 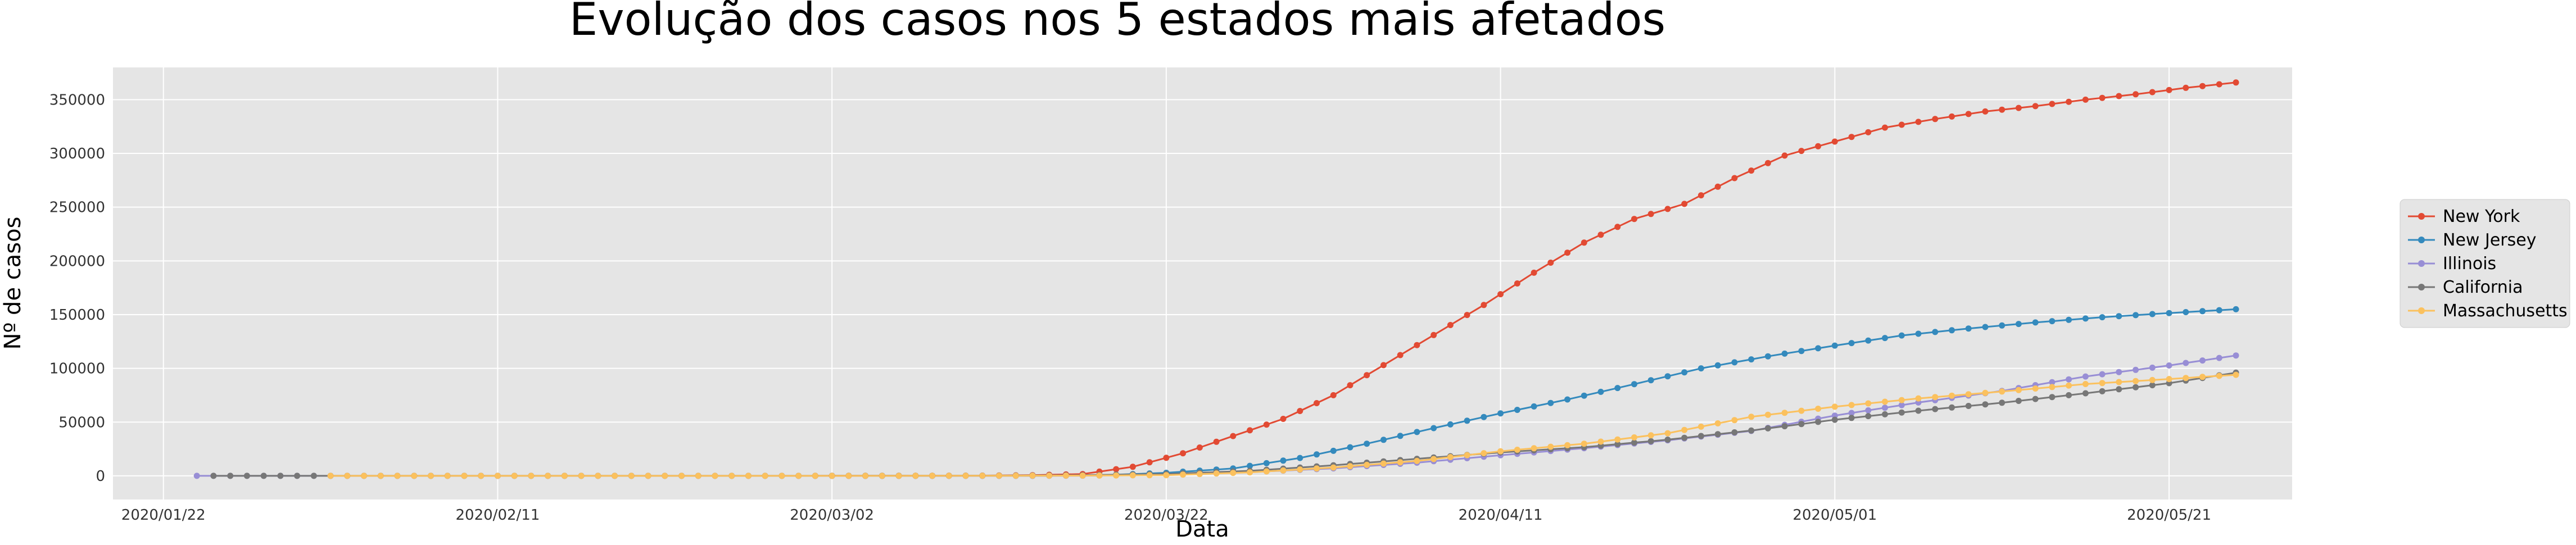 I want to click on x-tick-label: 2020/03/22, so click(x=1166, y=515).